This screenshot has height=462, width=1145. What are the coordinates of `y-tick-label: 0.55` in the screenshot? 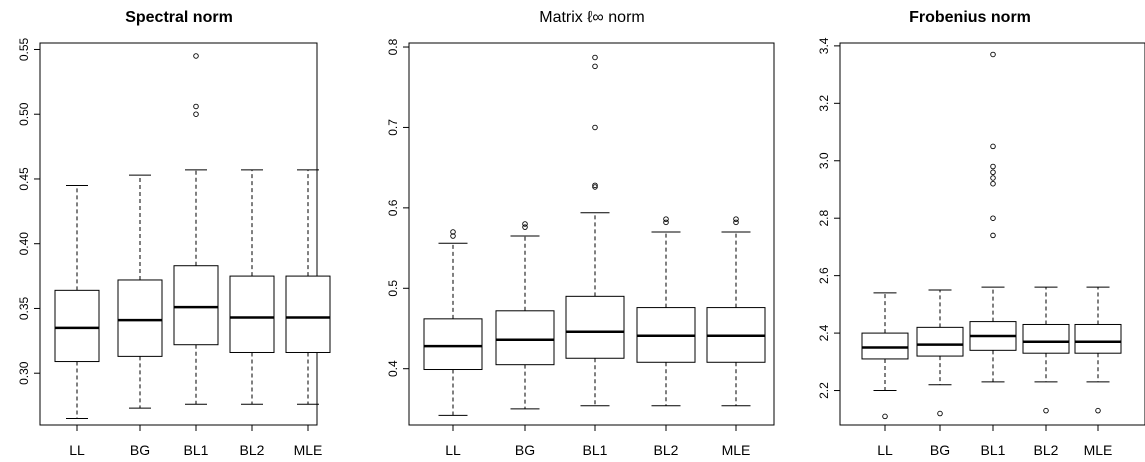 It's located at (24, 49).